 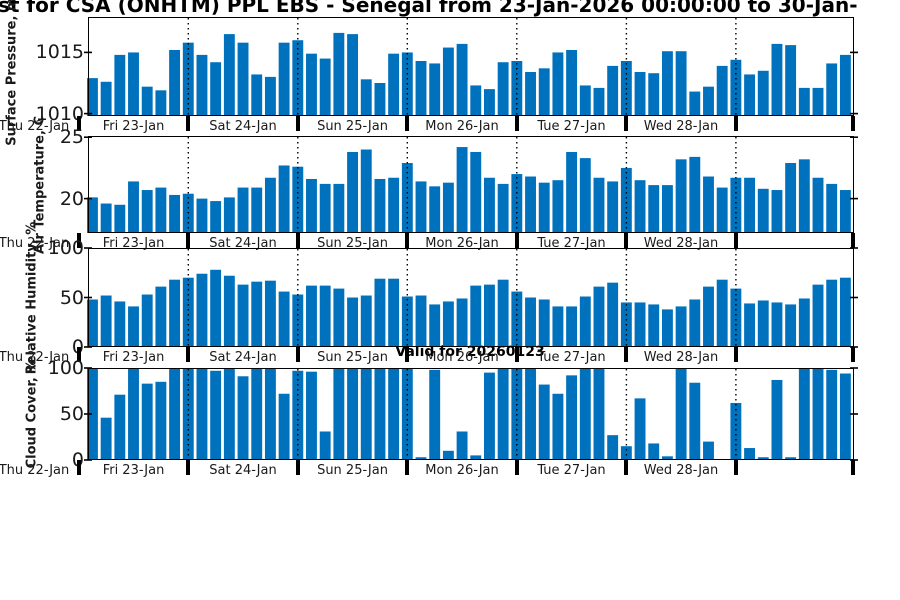 I want to click on y-tick-label: 50, so click(x=71, y=297).